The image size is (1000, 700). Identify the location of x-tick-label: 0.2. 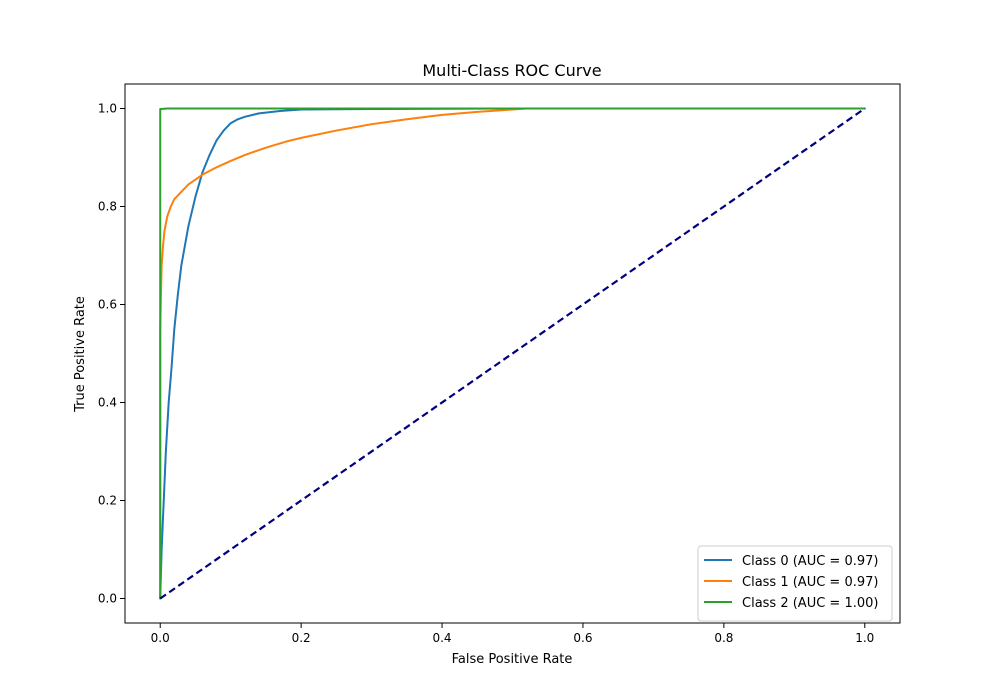
(301, 638).